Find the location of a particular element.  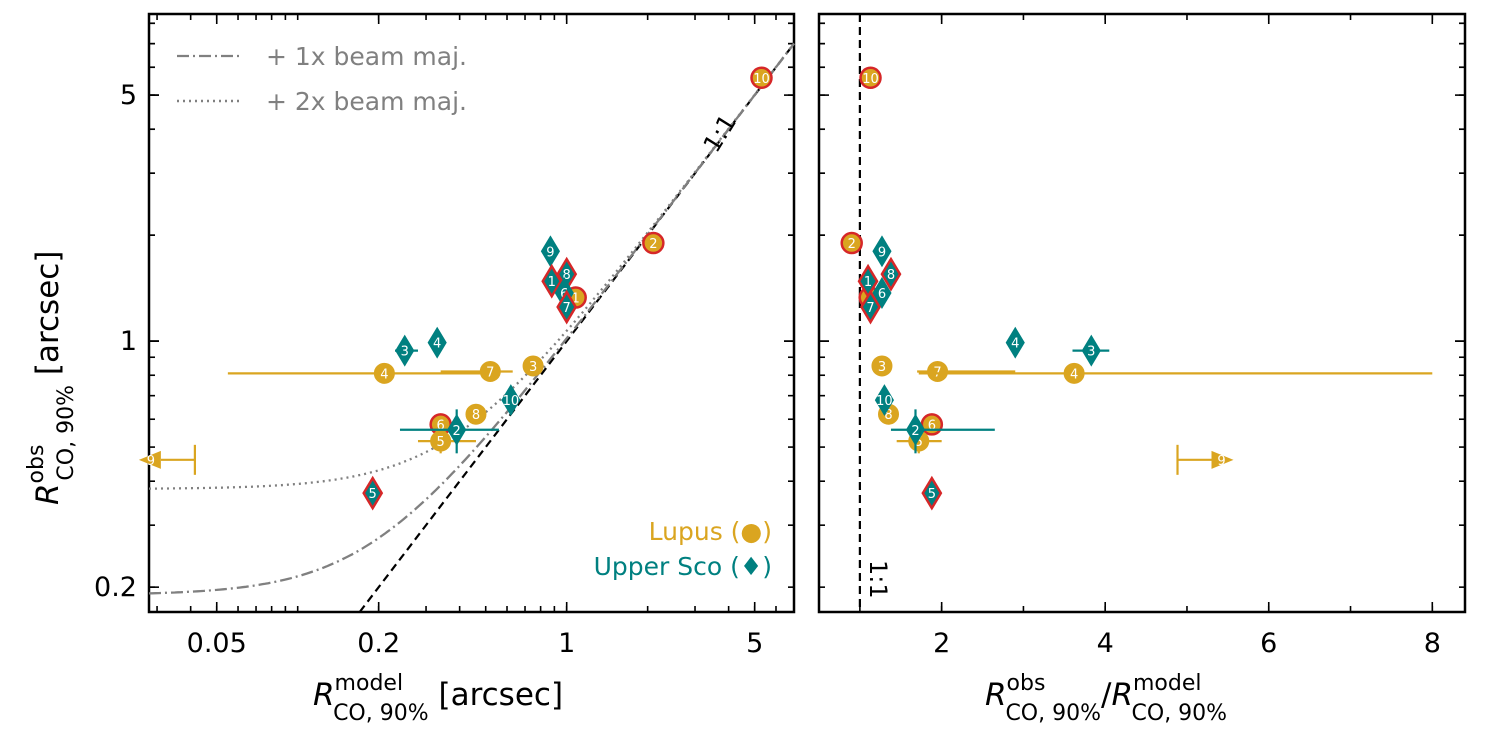

right-xlabel: Robs CO, 90%/Rmodel CO, 90% is located at coordinates (1106, 698).